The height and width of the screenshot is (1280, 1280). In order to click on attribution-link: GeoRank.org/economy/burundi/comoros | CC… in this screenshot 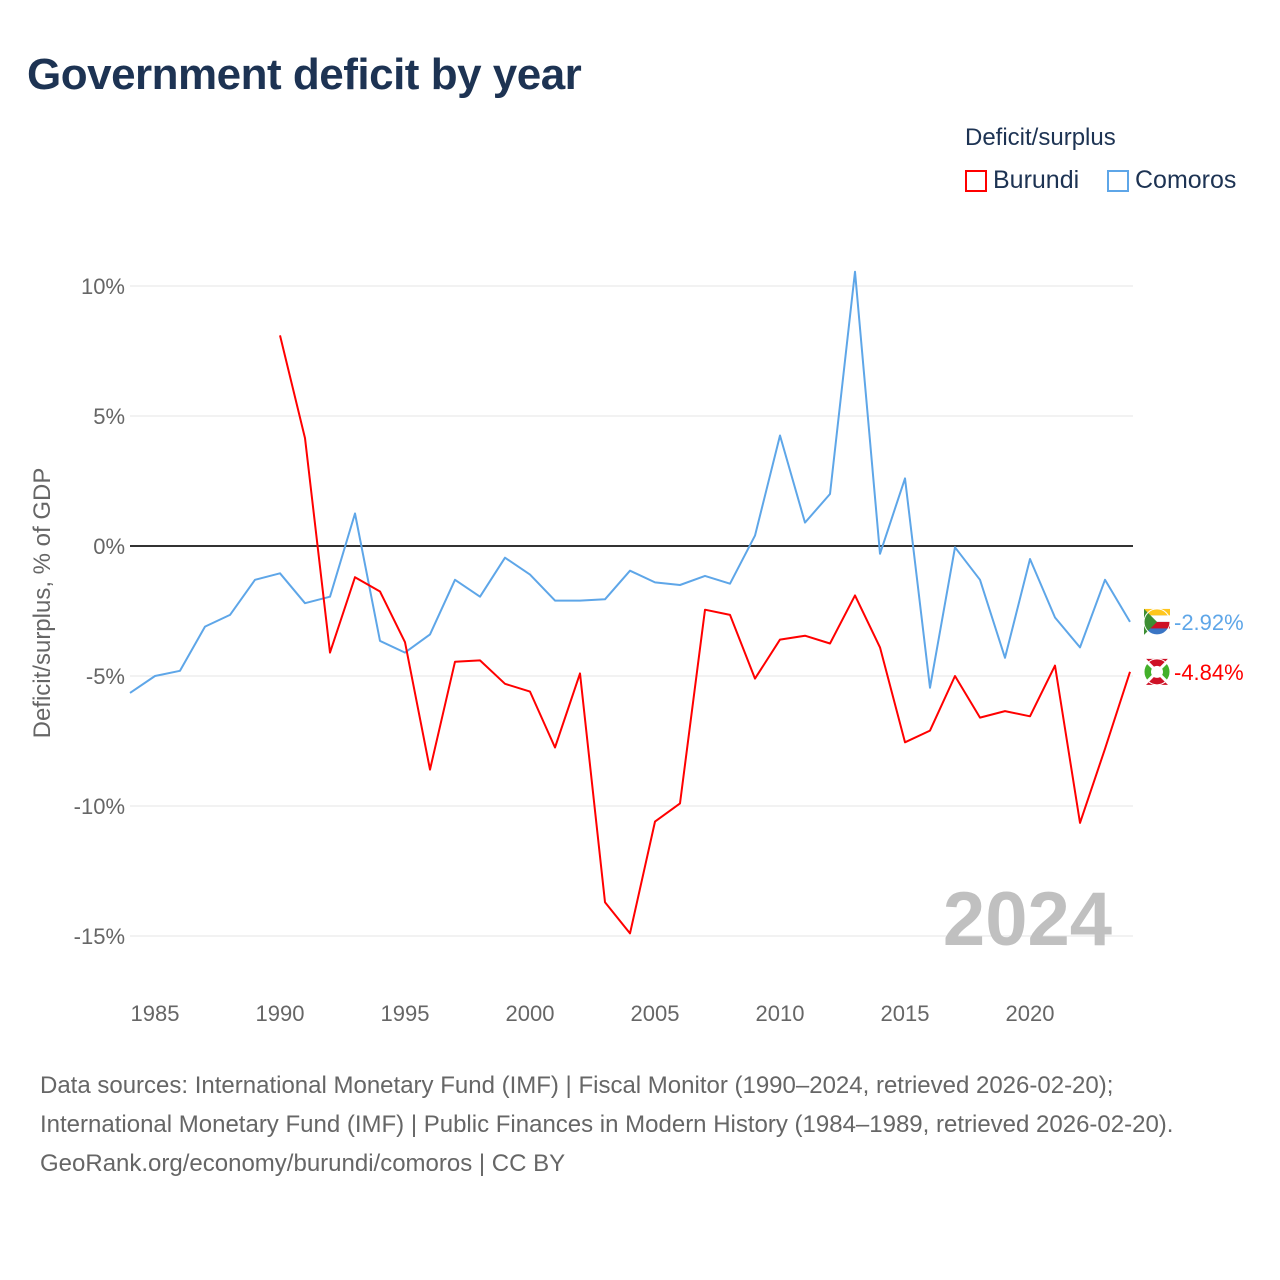, I will do `click(303, 1163)`.